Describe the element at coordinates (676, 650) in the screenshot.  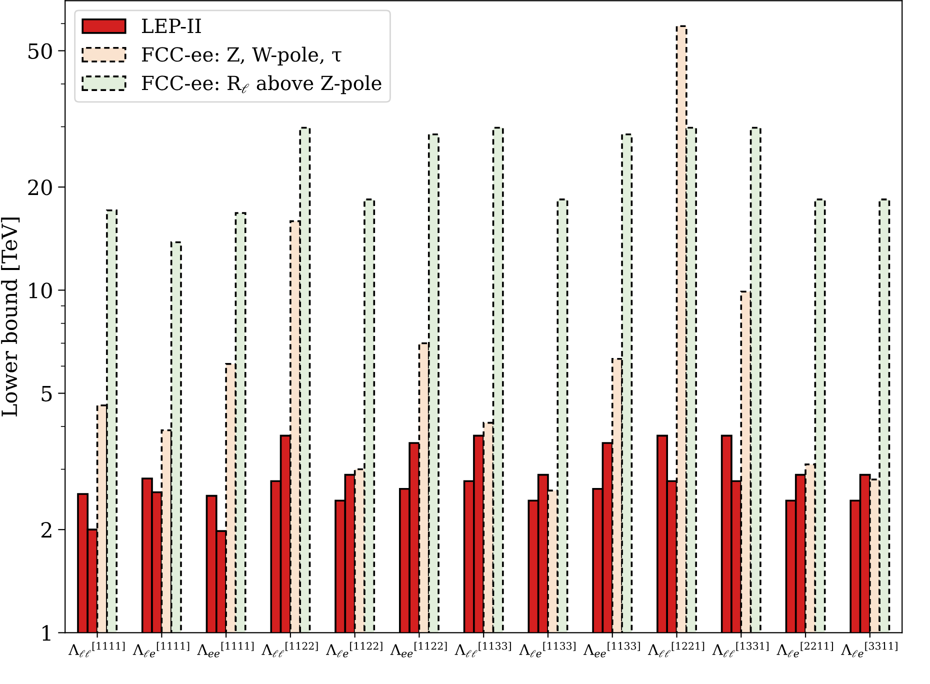
I see `x-tick-label: Λ$_{ℓℓ}$$^{[1221]}$` at that location.